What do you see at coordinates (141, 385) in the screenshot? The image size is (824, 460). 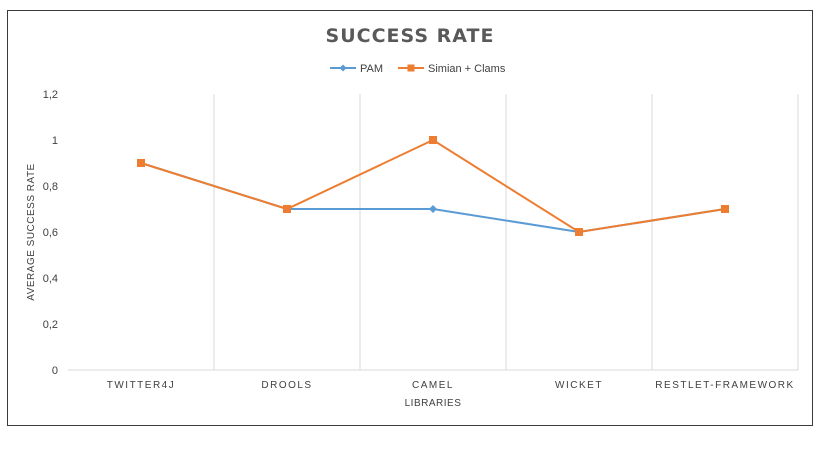 I see `x-tick-label: TWITTER4J` at bounding box center [141, 385].